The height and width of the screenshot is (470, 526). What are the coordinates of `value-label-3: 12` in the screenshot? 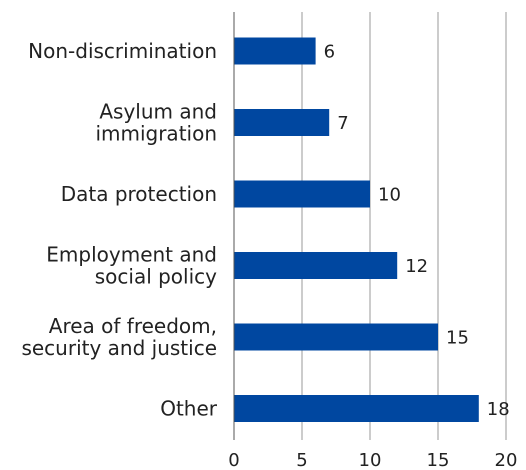 It's located at (416, 266).